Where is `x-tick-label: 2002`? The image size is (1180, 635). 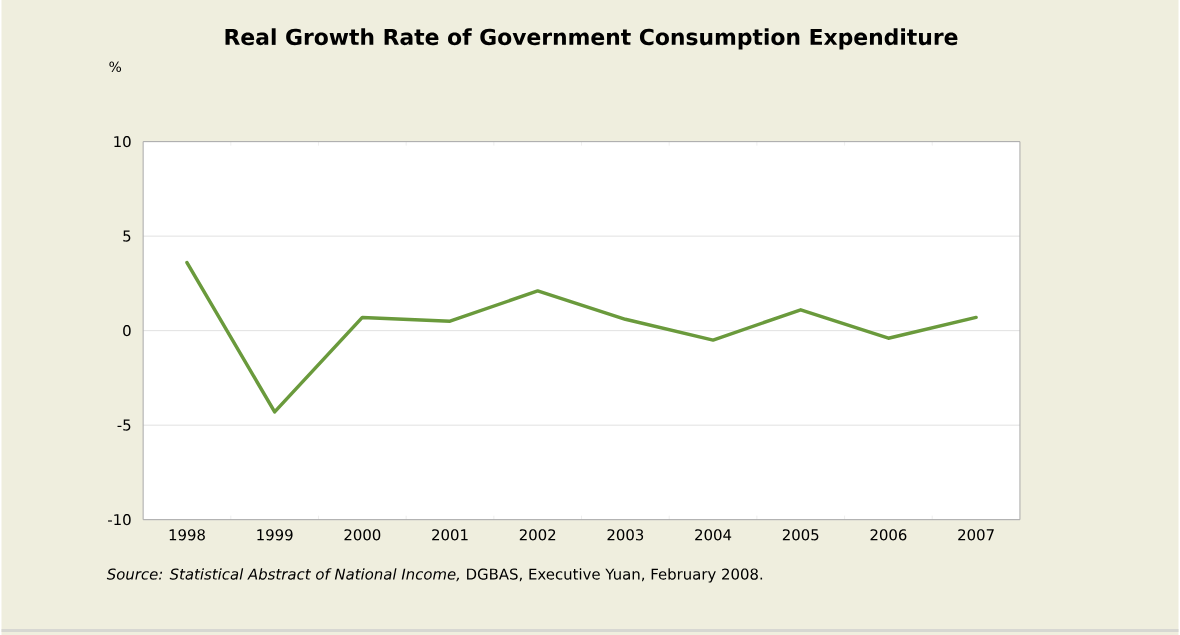
x-tick-label: 2002 is located at coordinates (537, 534).